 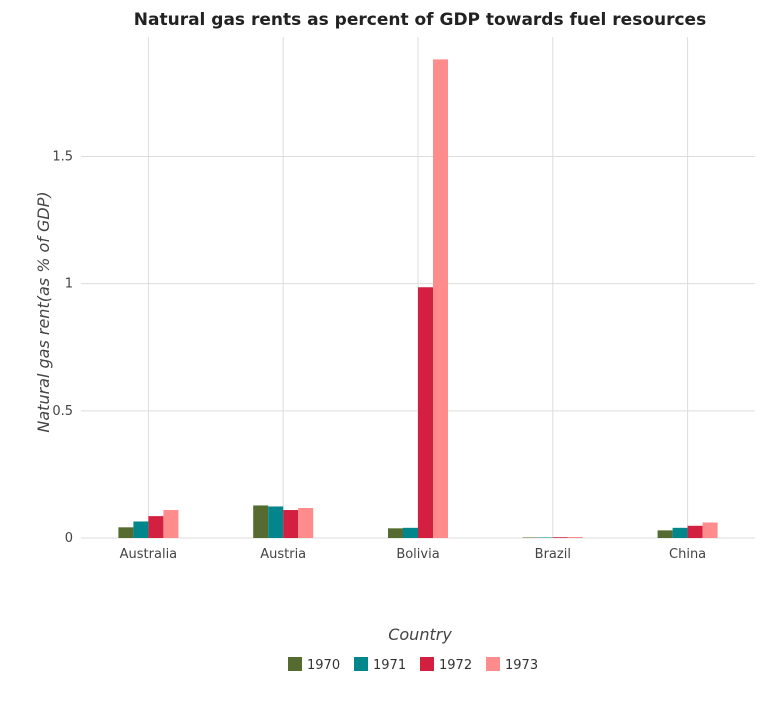 What do you see at coordinates (413, 665) in the screenshot?
I see `legend: 1970 1971 1972 1973` at bounding box center [413, 665].